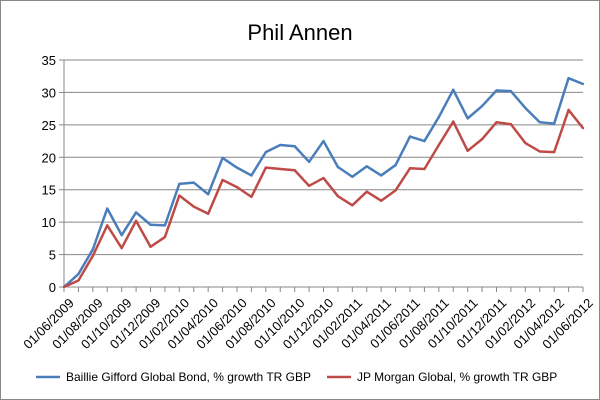 The width and height of the screenshot is (600, 400). What do you see at coordinates (299, 32) in the screenshot?
I see `chart-title: Phil Annen` at bounding box center [299, 32].